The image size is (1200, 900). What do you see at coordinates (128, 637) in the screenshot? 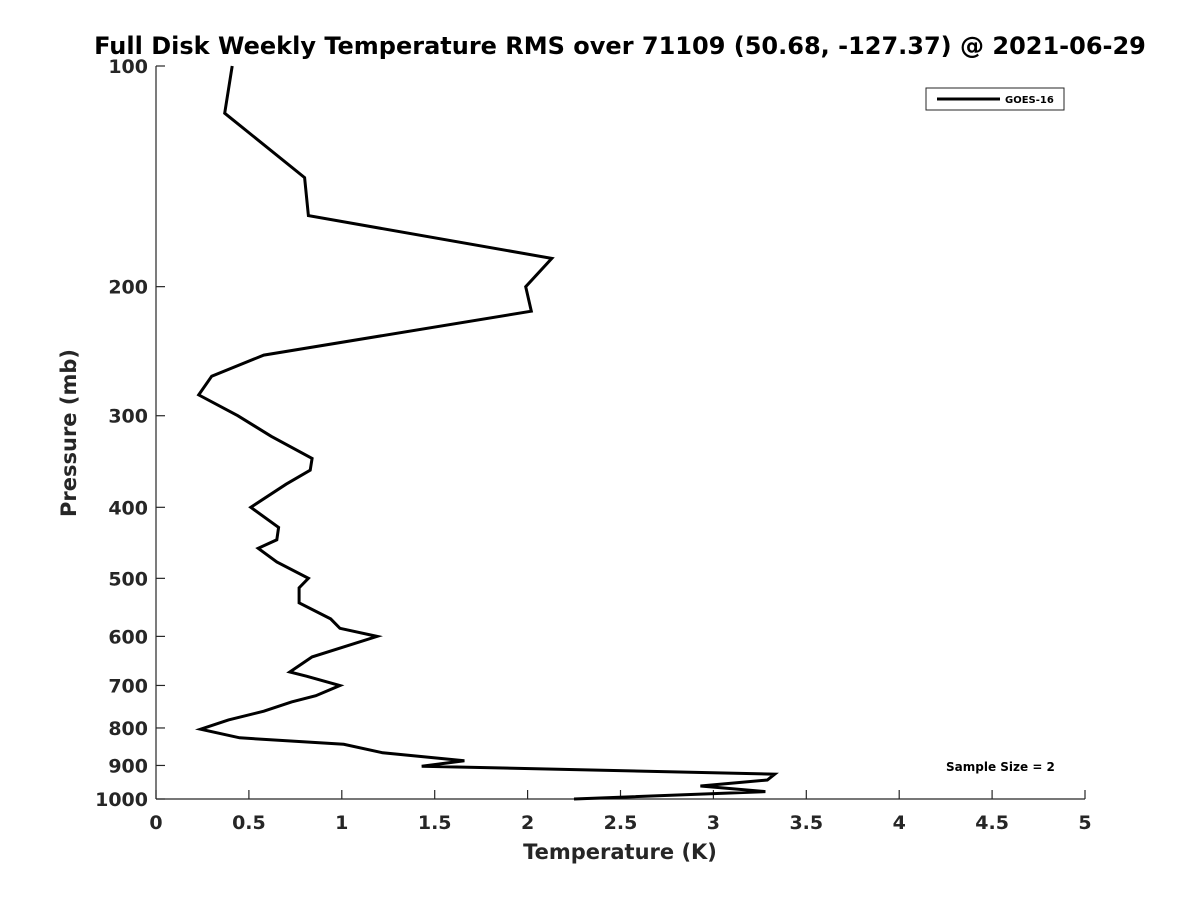
I see `y-tick-label: 600` at bounding box center [128, 637].